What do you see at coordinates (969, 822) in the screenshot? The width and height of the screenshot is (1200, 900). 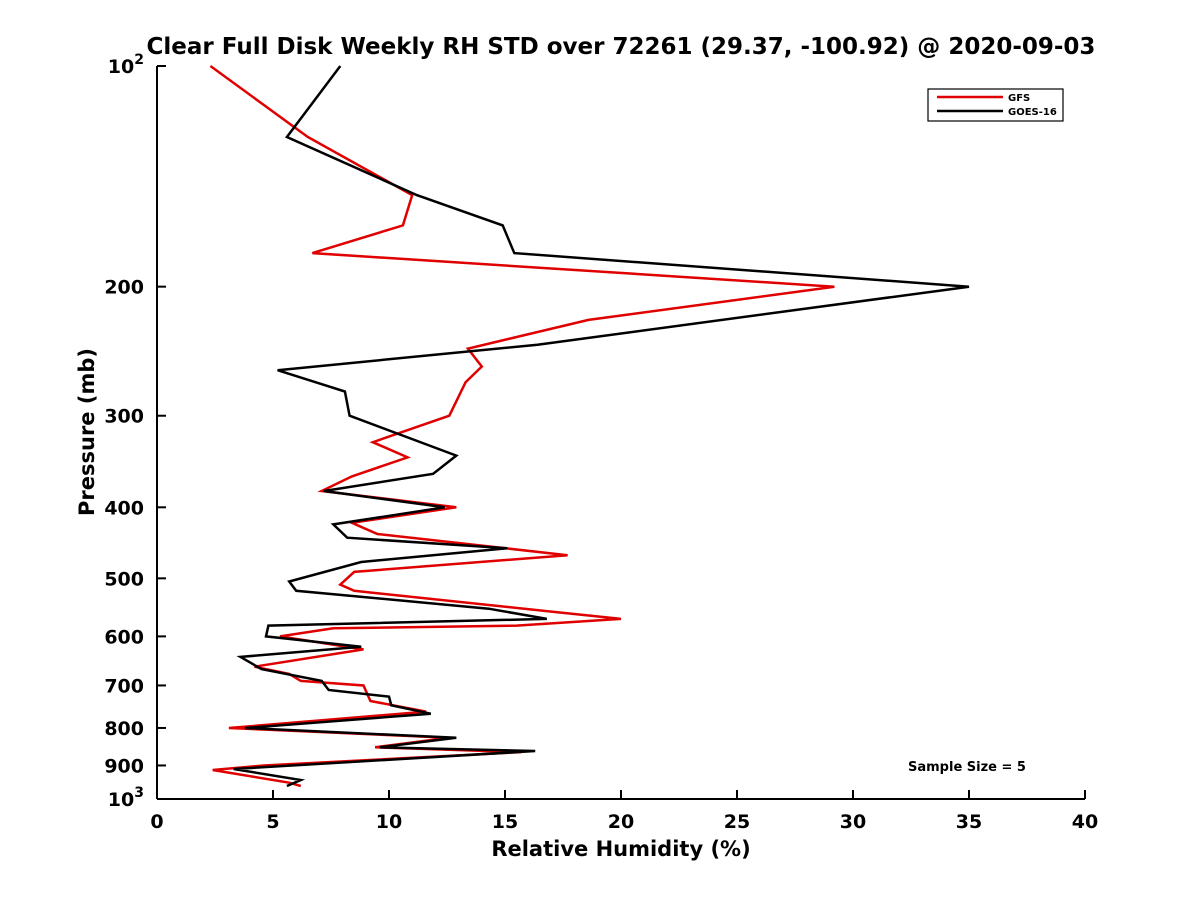 I see `x-tick-label-35: 35` at bounding box center [969, 822].